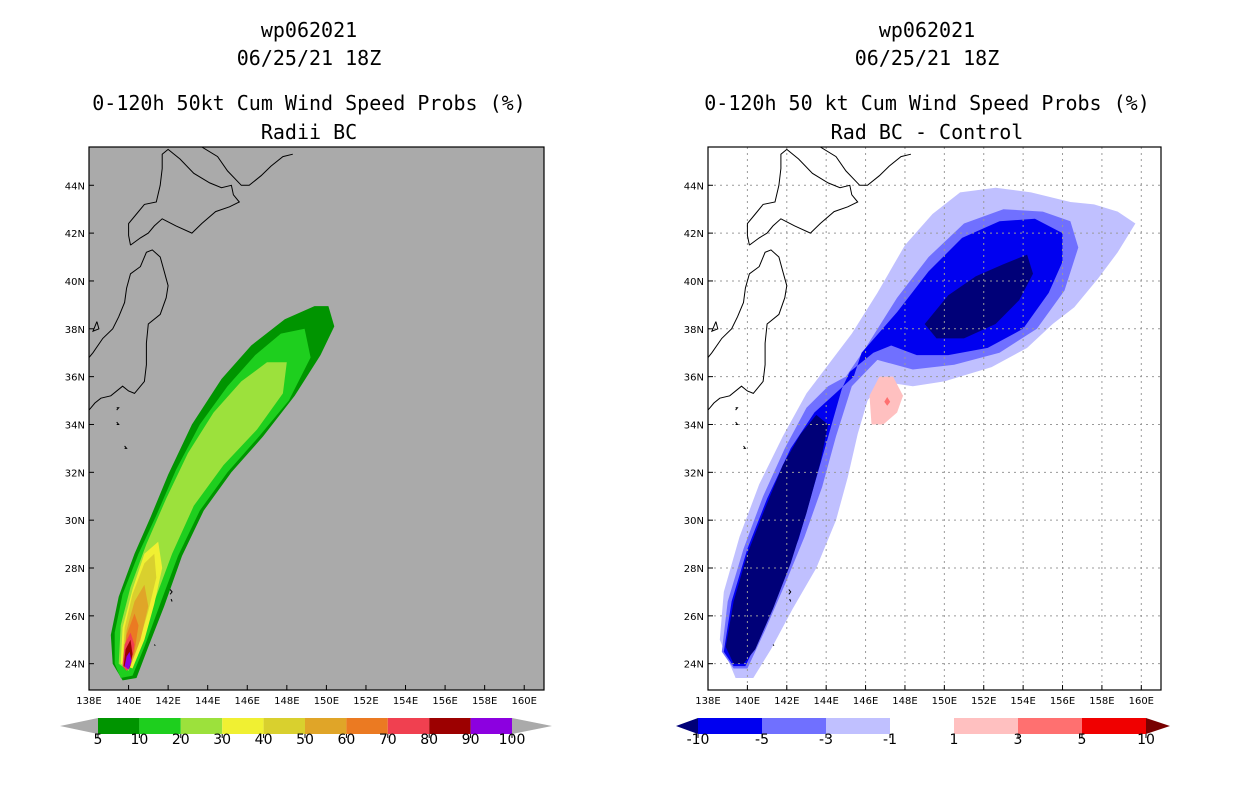 This screenshot has height=800, width=1236. I want to click on colorbar-label: 80, so click(429, 740).